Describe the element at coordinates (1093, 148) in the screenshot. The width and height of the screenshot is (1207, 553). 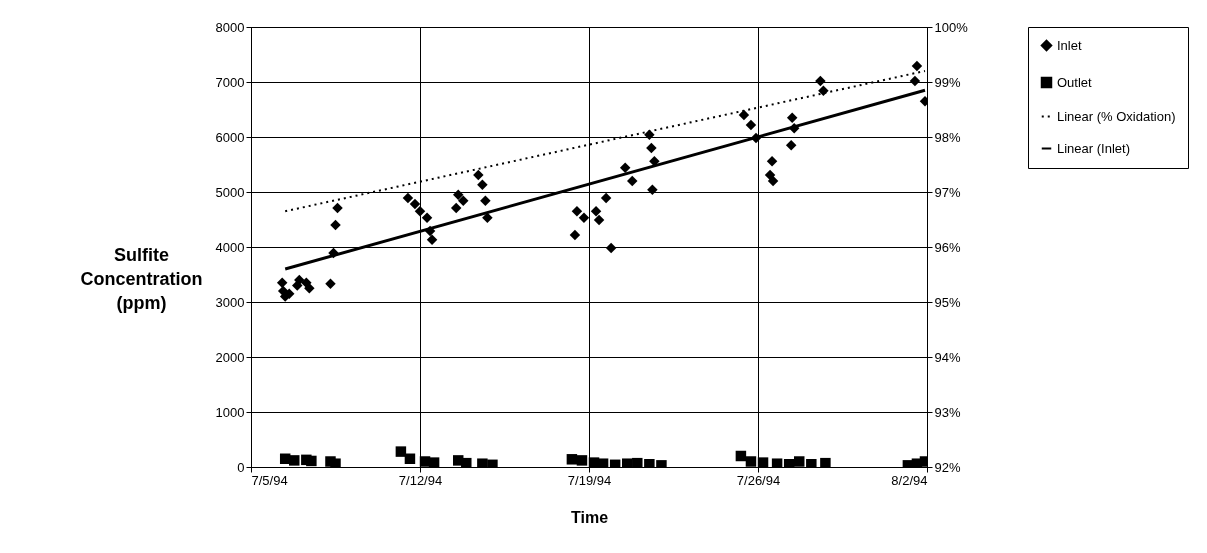
I see `legend-label: Linear (Inlet)` at that location.